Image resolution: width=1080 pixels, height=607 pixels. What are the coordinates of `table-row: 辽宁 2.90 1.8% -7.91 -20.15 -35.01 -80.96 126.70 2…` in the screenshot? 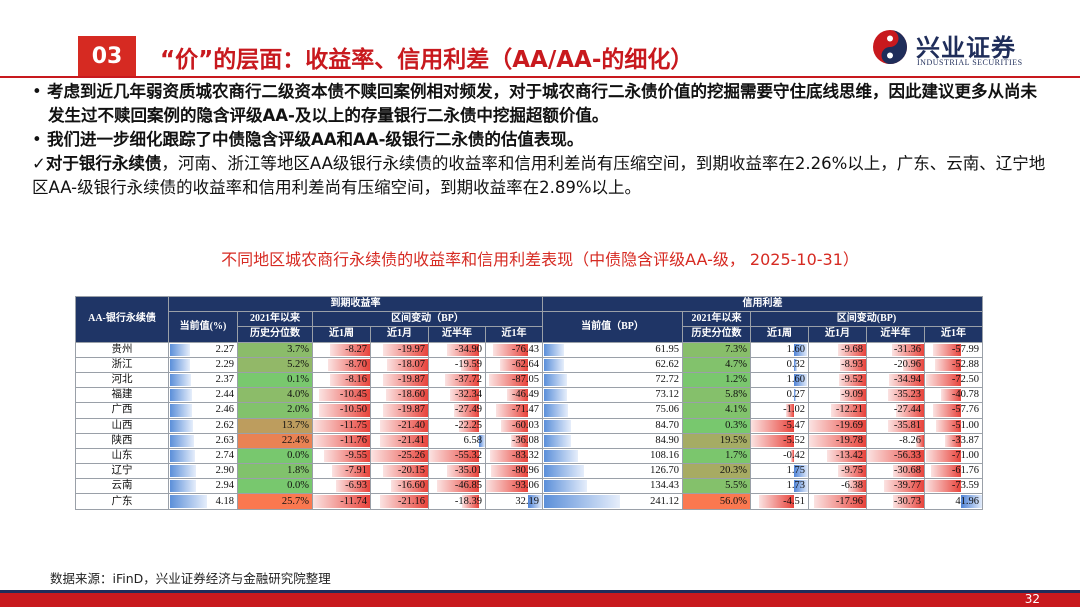 It's located at (529, 471).